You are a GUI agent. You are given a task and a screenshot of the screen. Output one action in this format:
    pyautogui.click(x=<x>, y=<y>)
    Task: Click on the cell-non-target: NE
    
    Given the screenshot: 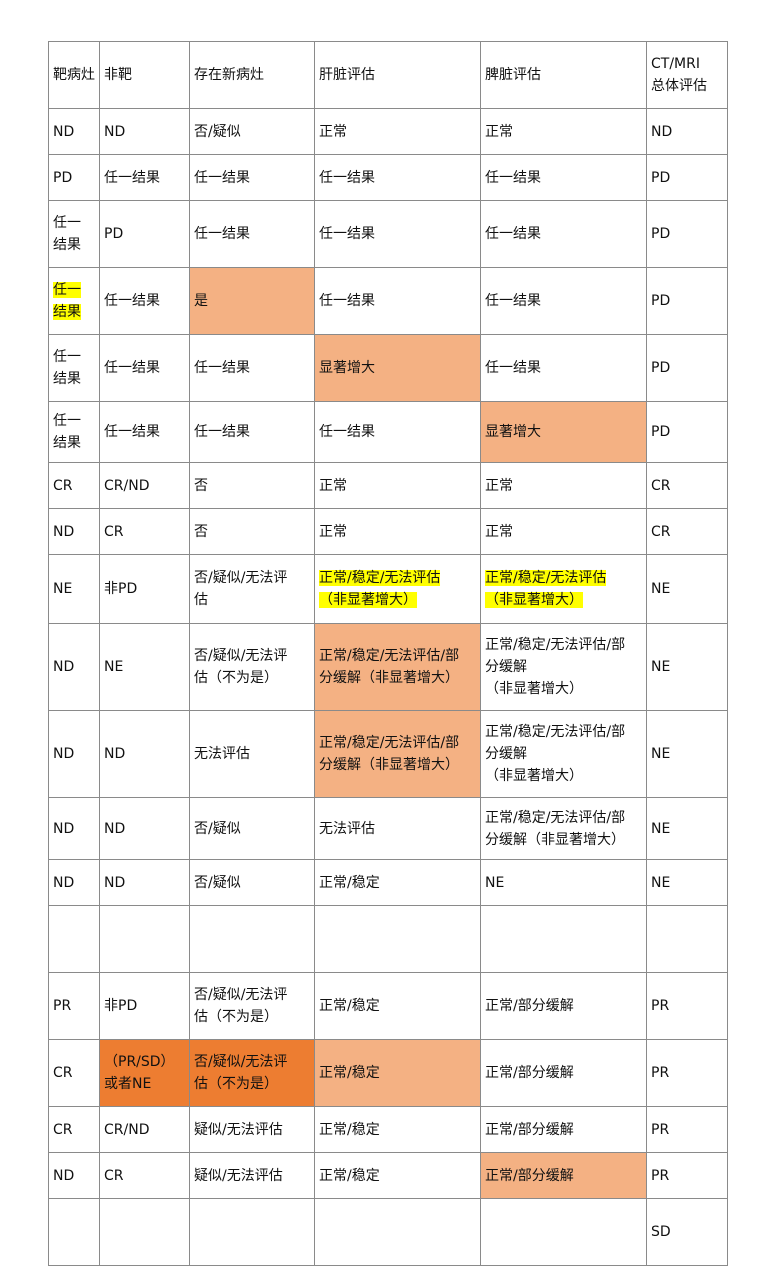 What is the action you would take?
    pyautogui.click(x=144, y=667)
    